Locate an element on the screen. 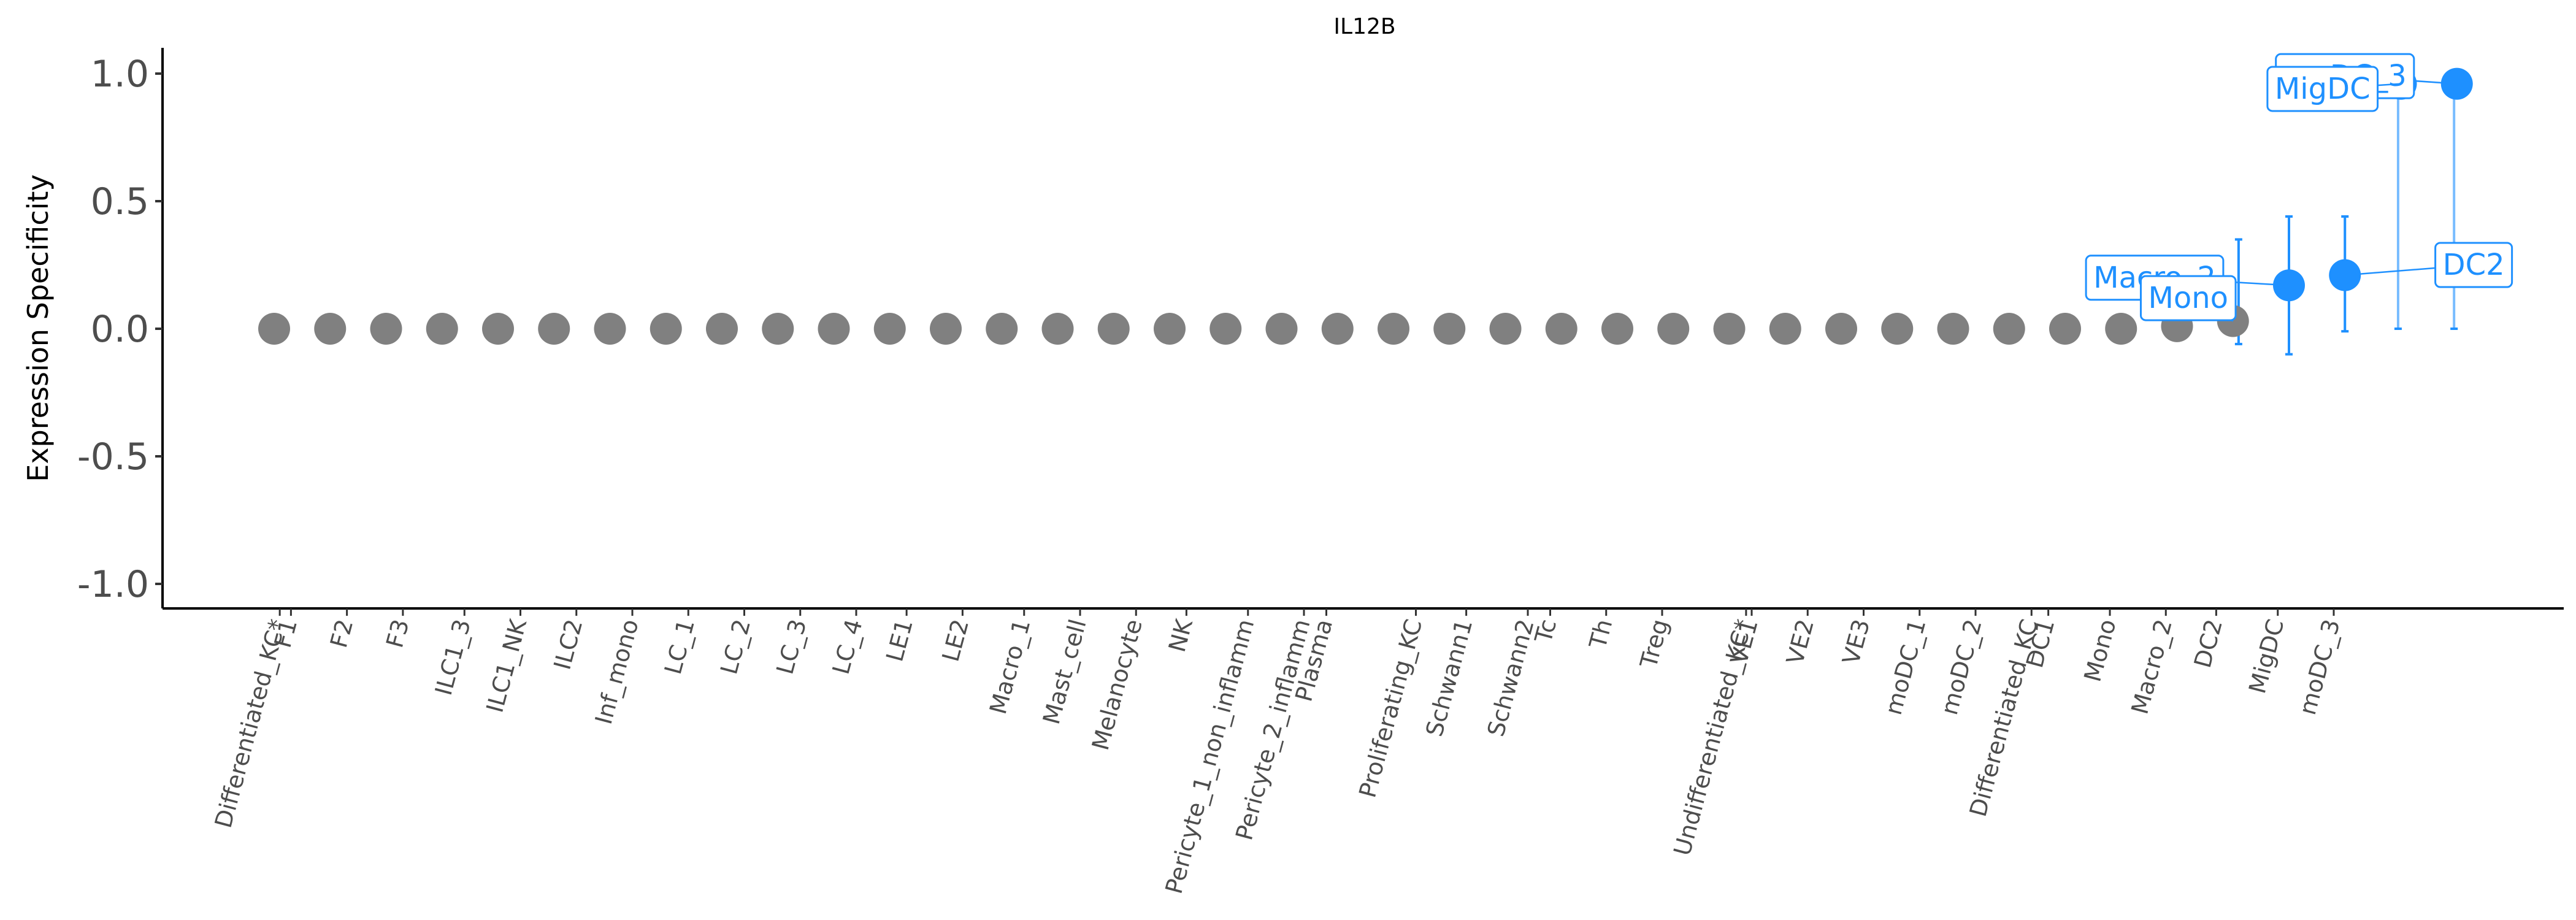  x-tick-label: Inf_mono is located at coordinates (617, 671).